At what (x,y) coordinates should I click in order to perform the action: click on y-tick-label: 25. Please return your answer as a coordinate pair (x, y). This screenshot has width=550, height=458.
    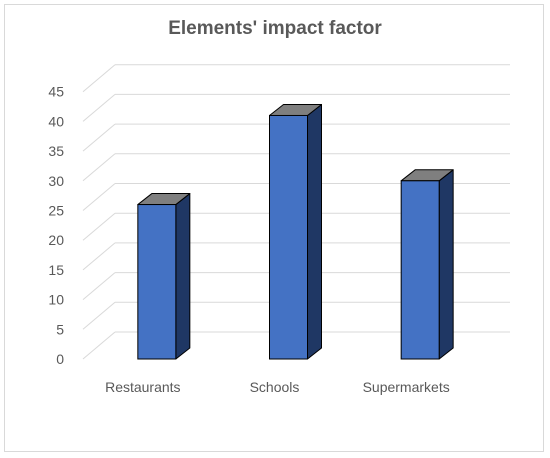
    Looking at the image, I should click on (56, 211).